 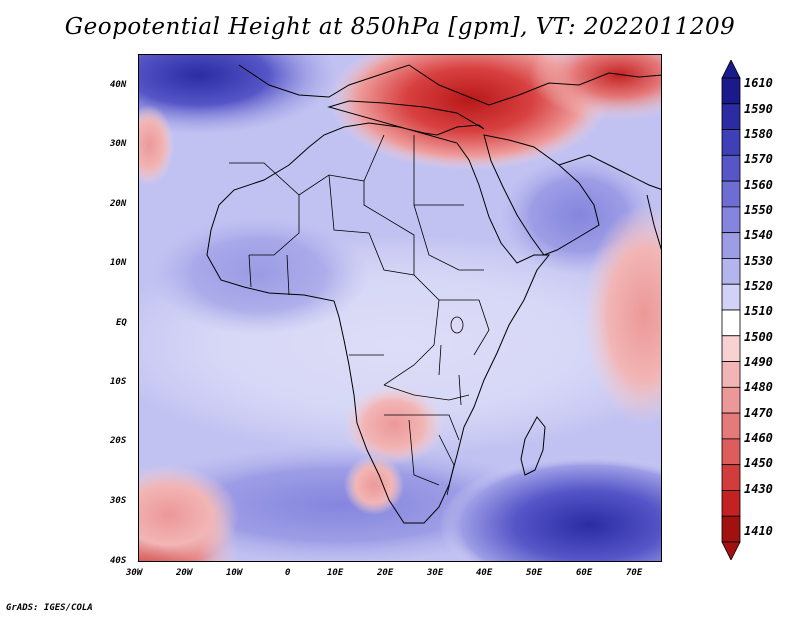 What do you see at coordinates (758, 489) in the screenshot?
I see `colorbar-label: 1430` at bounding box center [758, 489].